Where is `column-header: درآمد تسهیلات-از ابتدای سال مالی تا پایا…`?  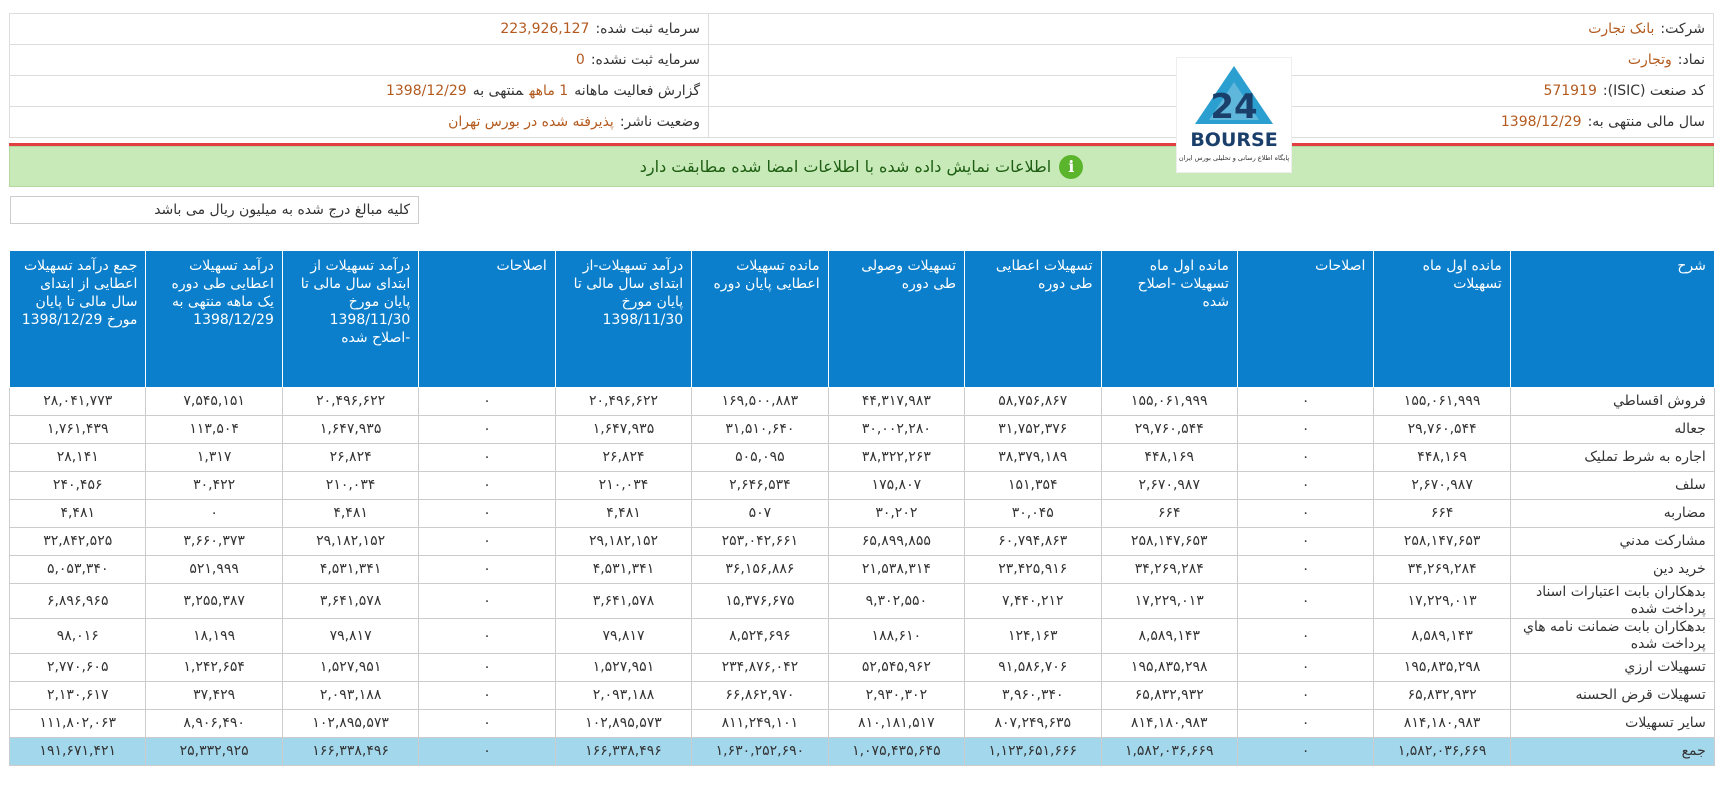
column-header: درآمد تسهیلات-از ابتدای سال مالی تا پایا… is located at coordinates (623, 319).